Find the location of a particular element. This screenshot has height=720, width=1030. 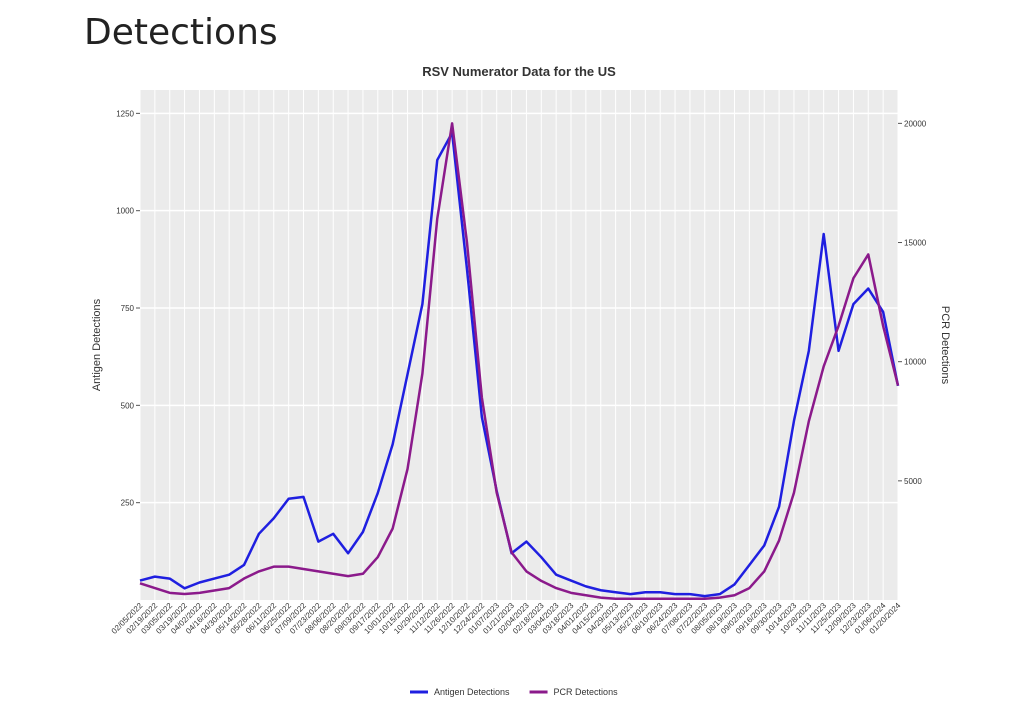

chart-title: RSV Numerator Data for the US is located at coordinates (519, 71).